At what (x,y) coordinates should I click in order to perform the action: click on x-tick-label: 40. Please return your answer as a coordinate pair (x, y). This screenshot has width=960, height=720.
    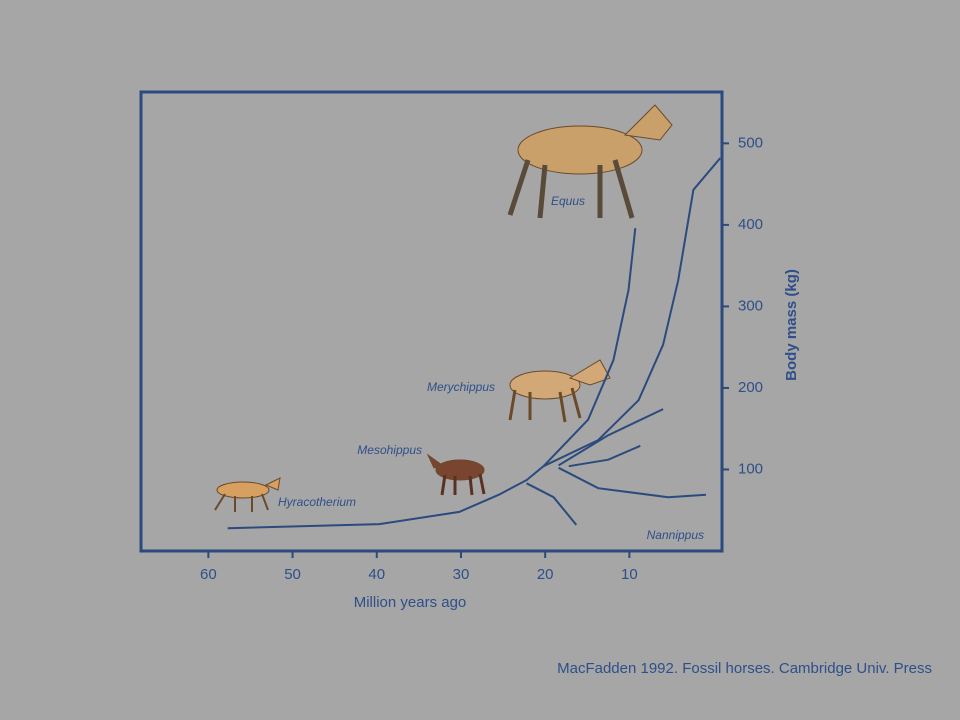
    Looking at the image, I should click on (376, 574).